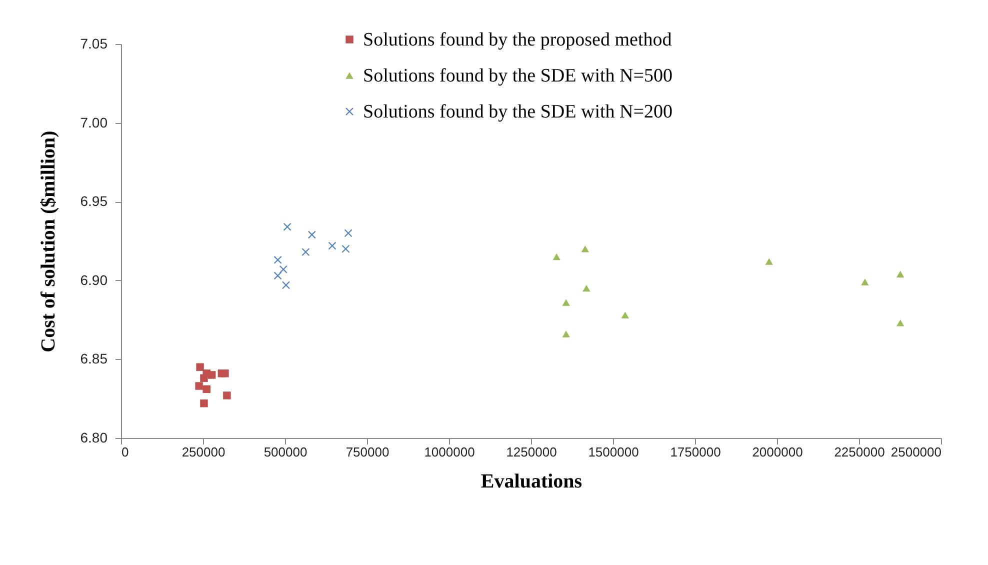  What do you see at coordinates (94, 358) in the screenshot?
I see `y-tick-label: 6.85` at bounding box center [94, 358].